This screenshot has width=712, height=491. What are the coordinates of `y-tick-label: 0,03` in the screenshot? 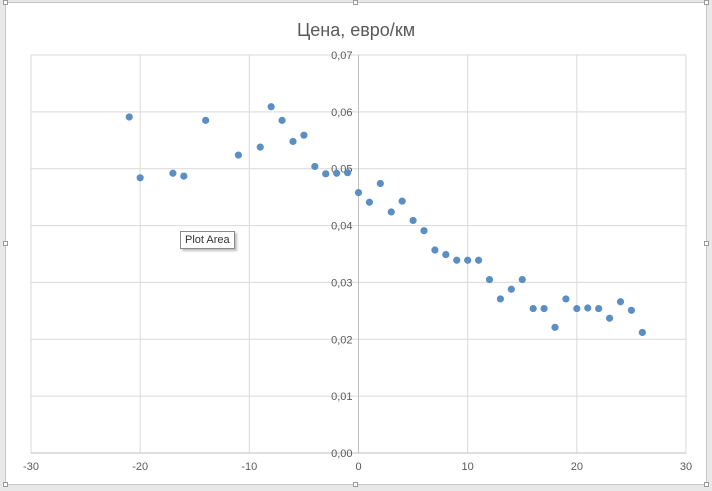 It's located at (341, 283).